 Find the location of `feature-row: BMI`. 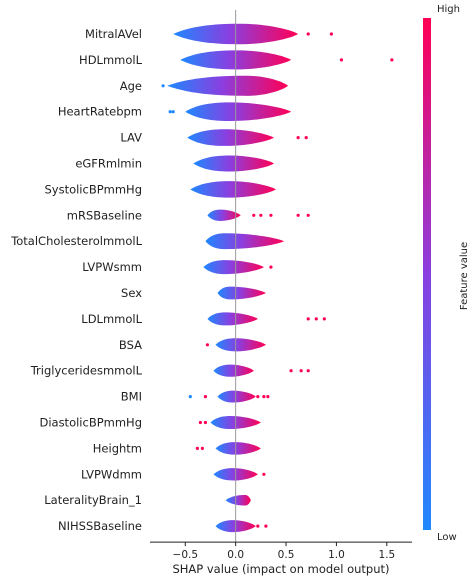

feature-row: BMI is located at coordinates (195, 397).